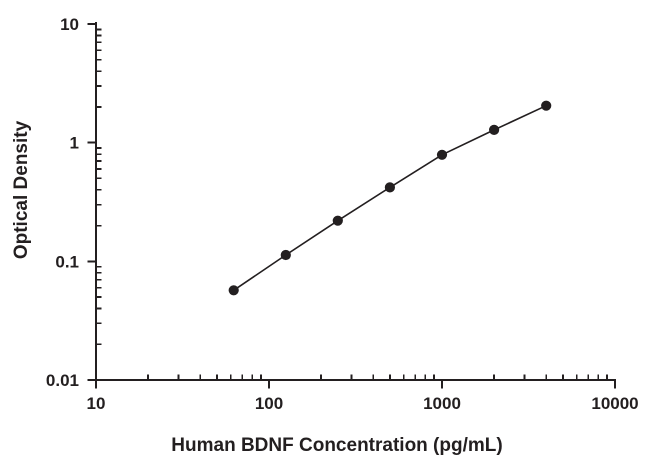 This screenshot has width=650, height=470. What do you see at coordinates (614, 403) in the screenshot?
I see `x-tick-label: 10000` at bounding box center [614, 403].